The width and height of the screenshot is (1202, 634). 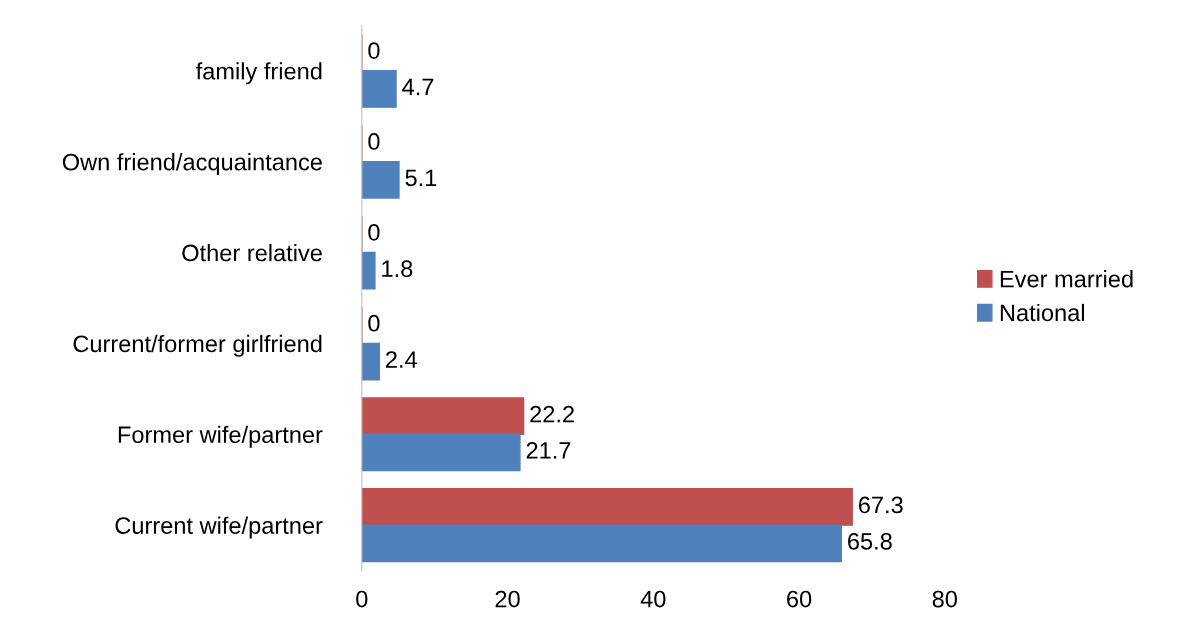 What do you see at coordinates (197, 345) in the screenshot?
I see `y-tick-label: Current/former girlfriend` at bounding box center [197, 345].